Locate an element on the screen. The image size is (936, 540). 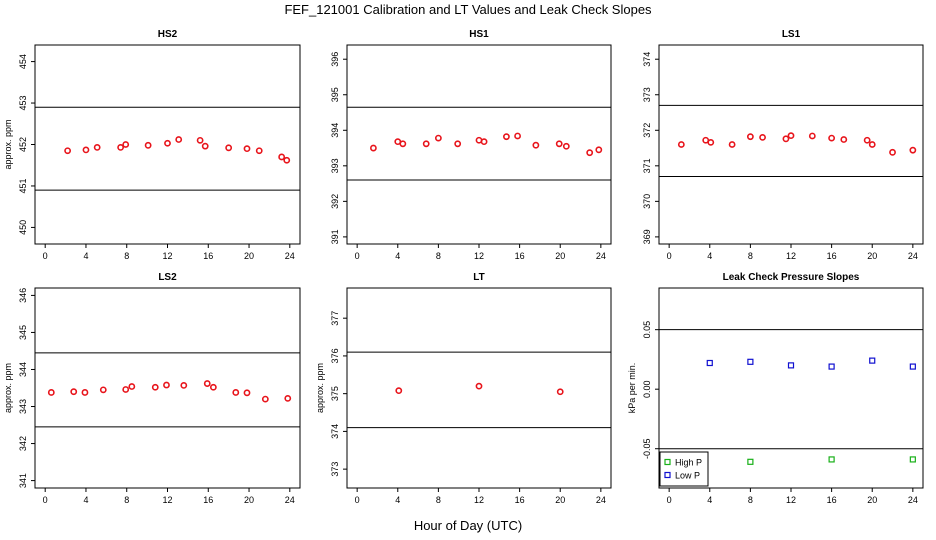
chart-panel-1: HS2 0 4 8 12 16 20 24 450 451 452 453 454 approx. ppm is located at coordinates (152, 145).